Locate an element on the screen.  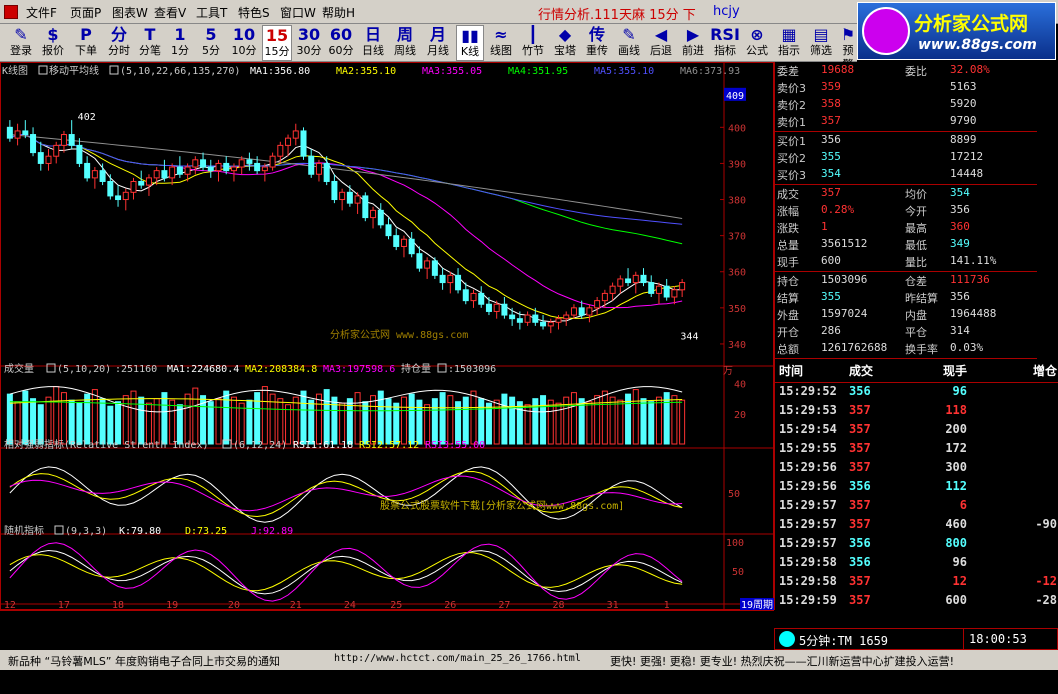
quote-value: 356 is located at coordinates (960, 296).